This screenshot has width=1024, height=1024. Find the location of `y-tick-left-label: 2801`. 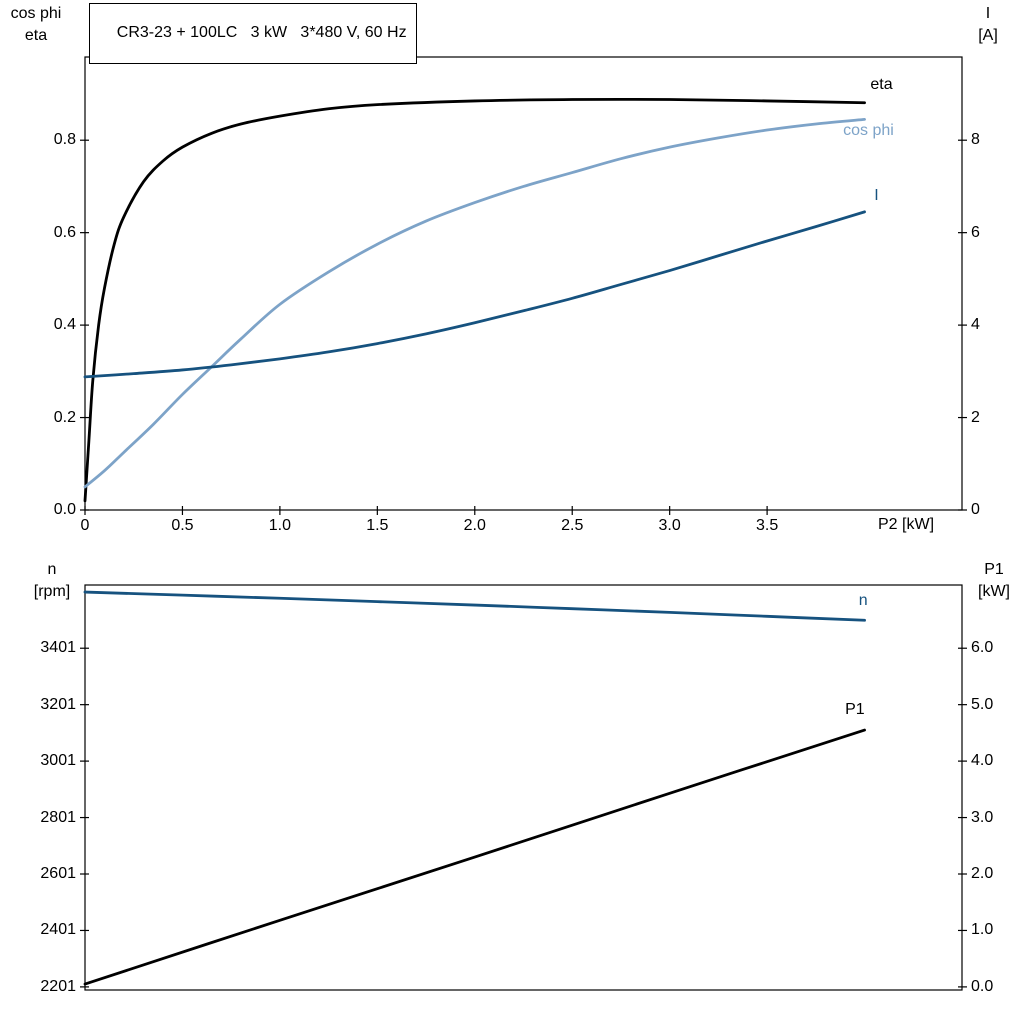

y-tick-left-label: 2801 is located at coordinates (58, 817).